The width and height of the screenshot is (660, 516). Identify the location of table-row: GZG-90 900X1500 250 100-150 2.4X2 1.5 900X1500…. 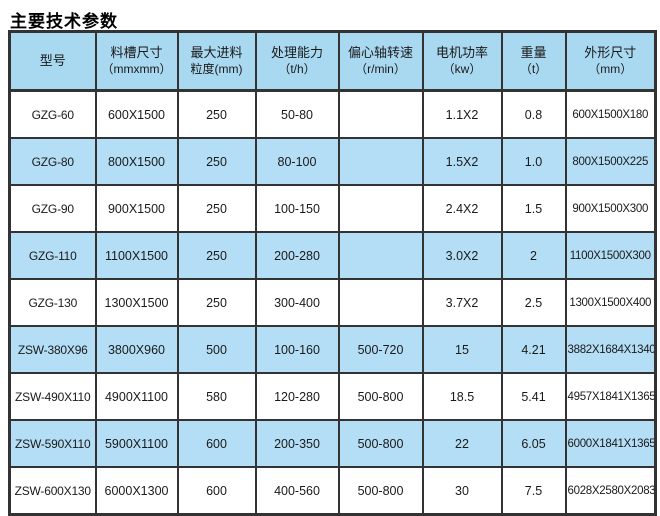
(332, 208).